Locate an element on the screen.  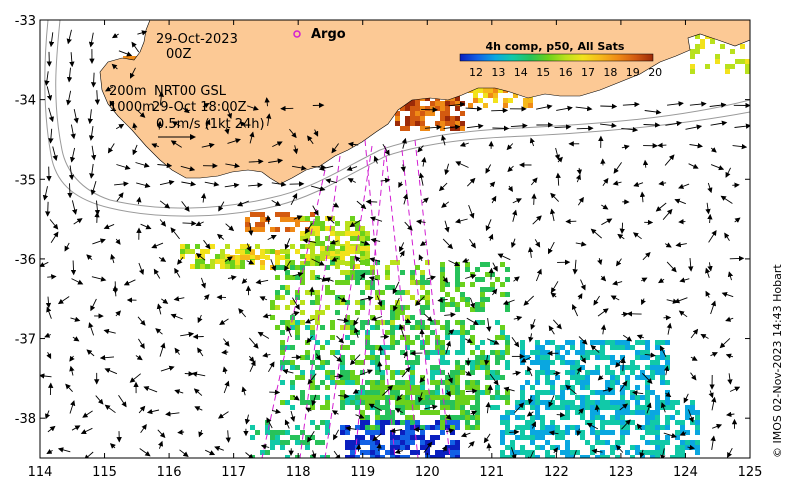
scale-label: 0.5m/s (1kt 24h) is located at coordinates (210, 124).